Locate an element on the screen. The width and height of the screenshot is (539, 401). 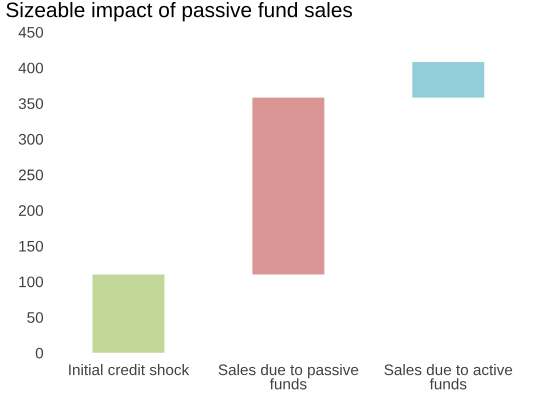
x-tick-label: Initial credit shock is located at coordinates (129, 370).